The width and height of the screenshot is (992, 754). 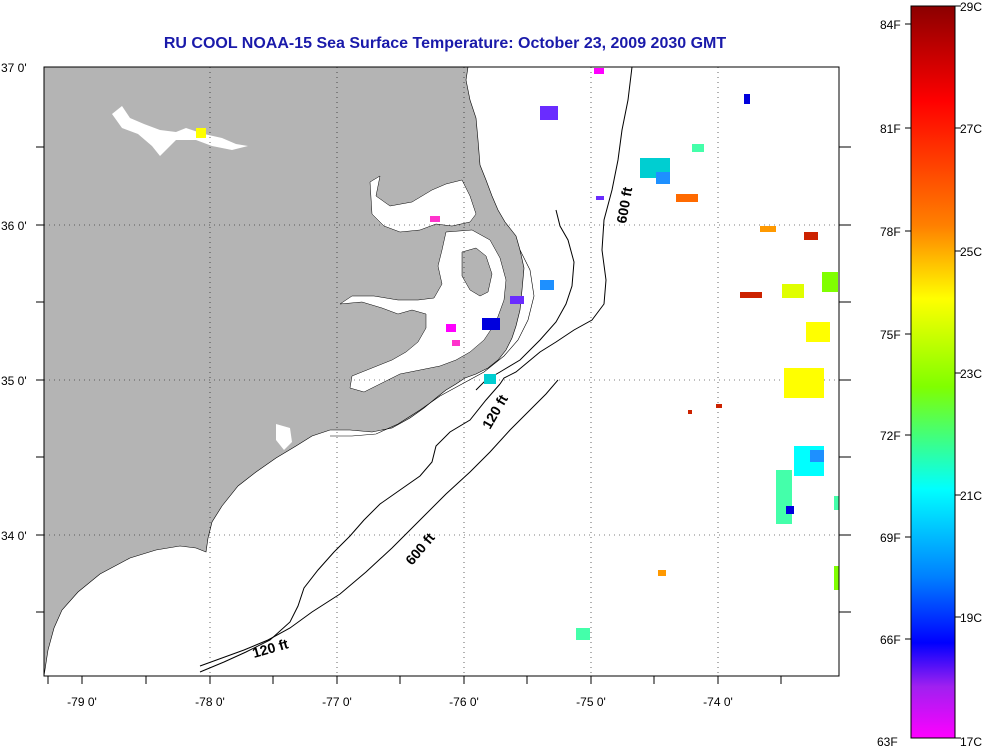 I want to click on colorbar-ticks, so click(x=933, y=372).